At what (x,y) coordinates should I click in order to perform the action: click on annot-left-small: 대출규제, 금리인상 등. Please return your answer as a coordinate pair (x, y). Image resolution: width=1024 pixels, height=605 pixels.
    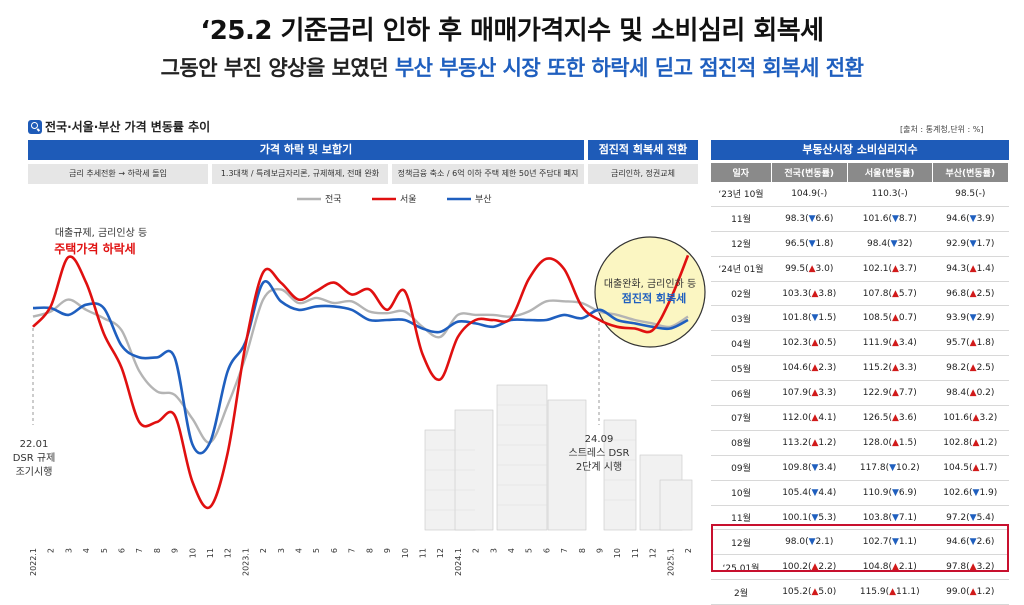
    Looking at the image, I should click on (101, 233).